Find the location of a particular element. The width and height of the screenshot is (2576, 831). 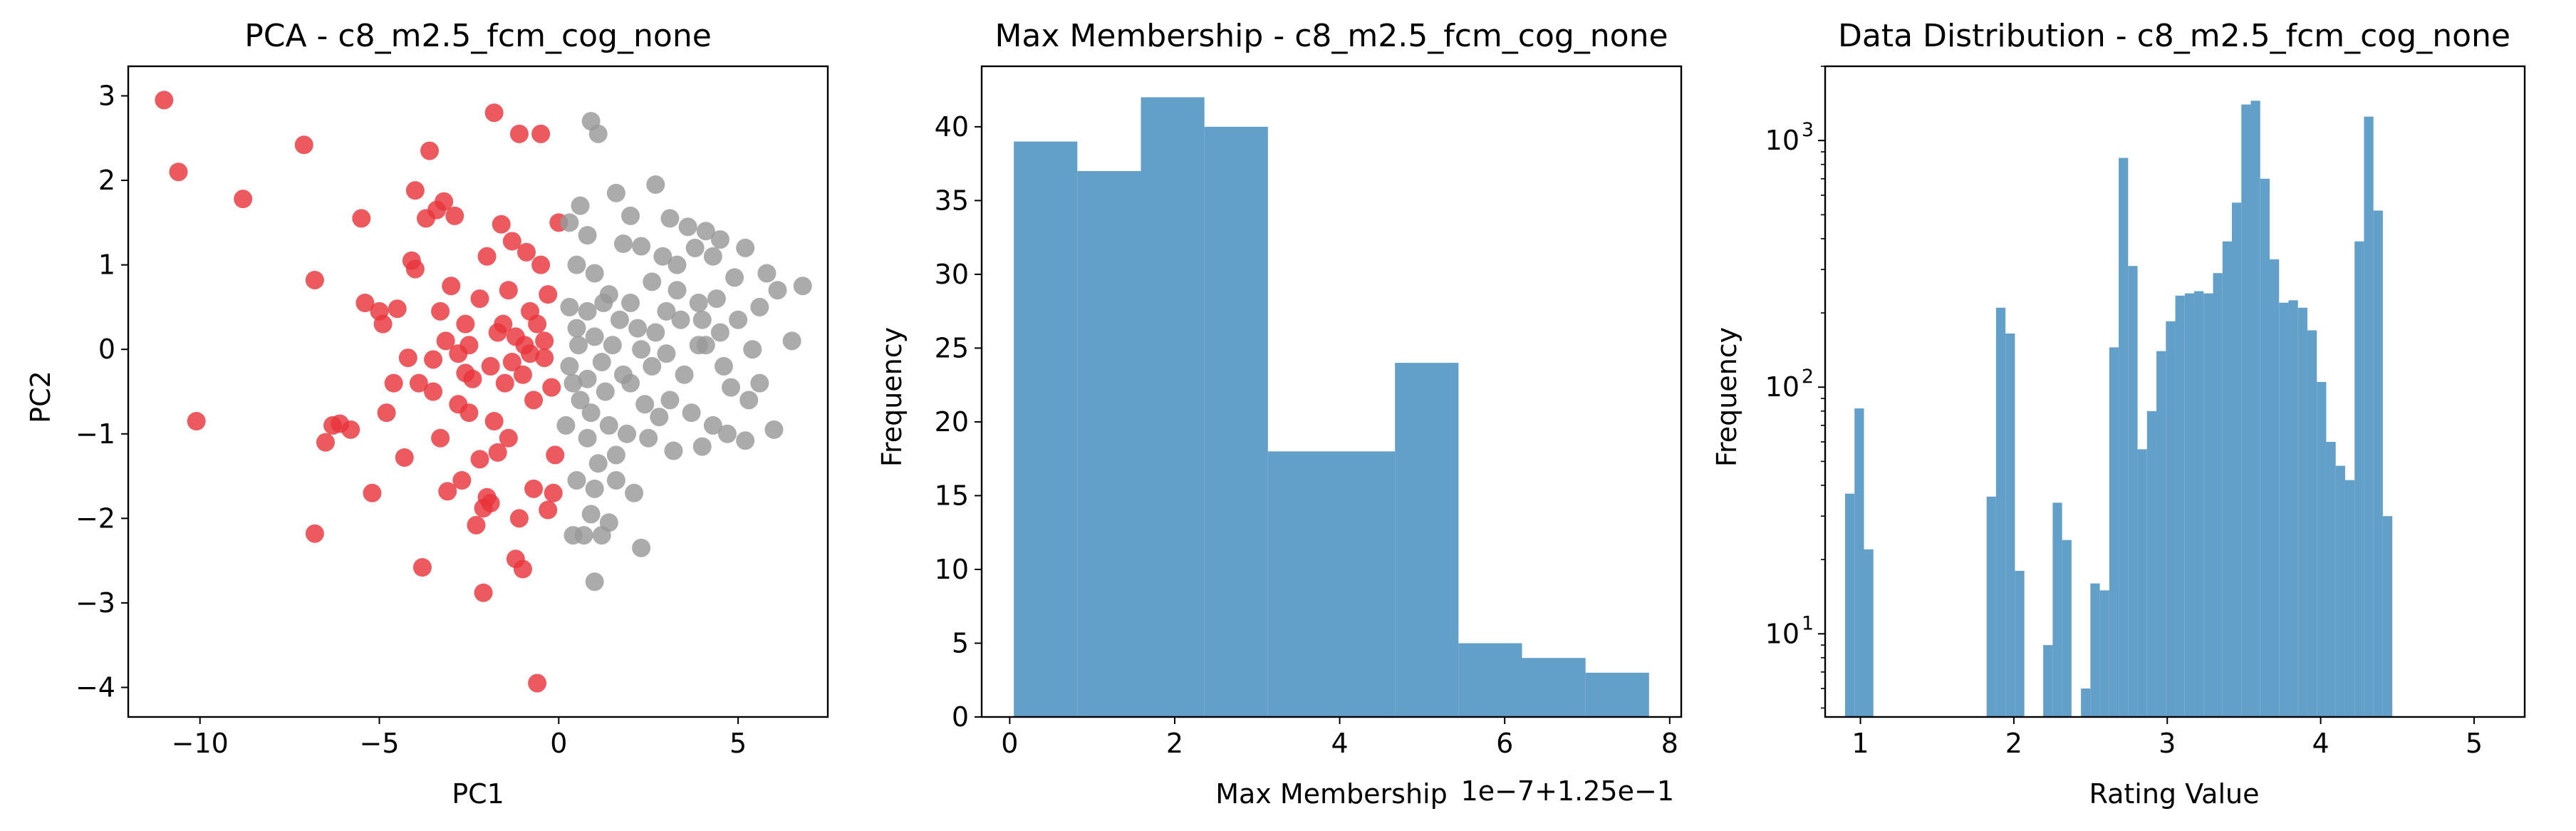

y-tick-label: 40 is located at coordinates (952, 127).